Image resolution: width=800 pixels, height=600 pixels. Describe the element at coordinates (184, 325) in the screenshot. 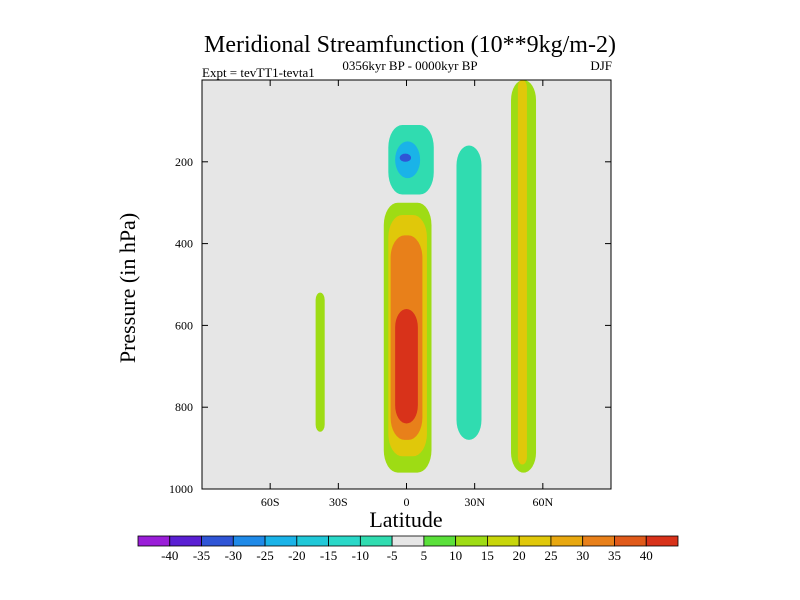

I see `y-tick-label: 600` at that location.